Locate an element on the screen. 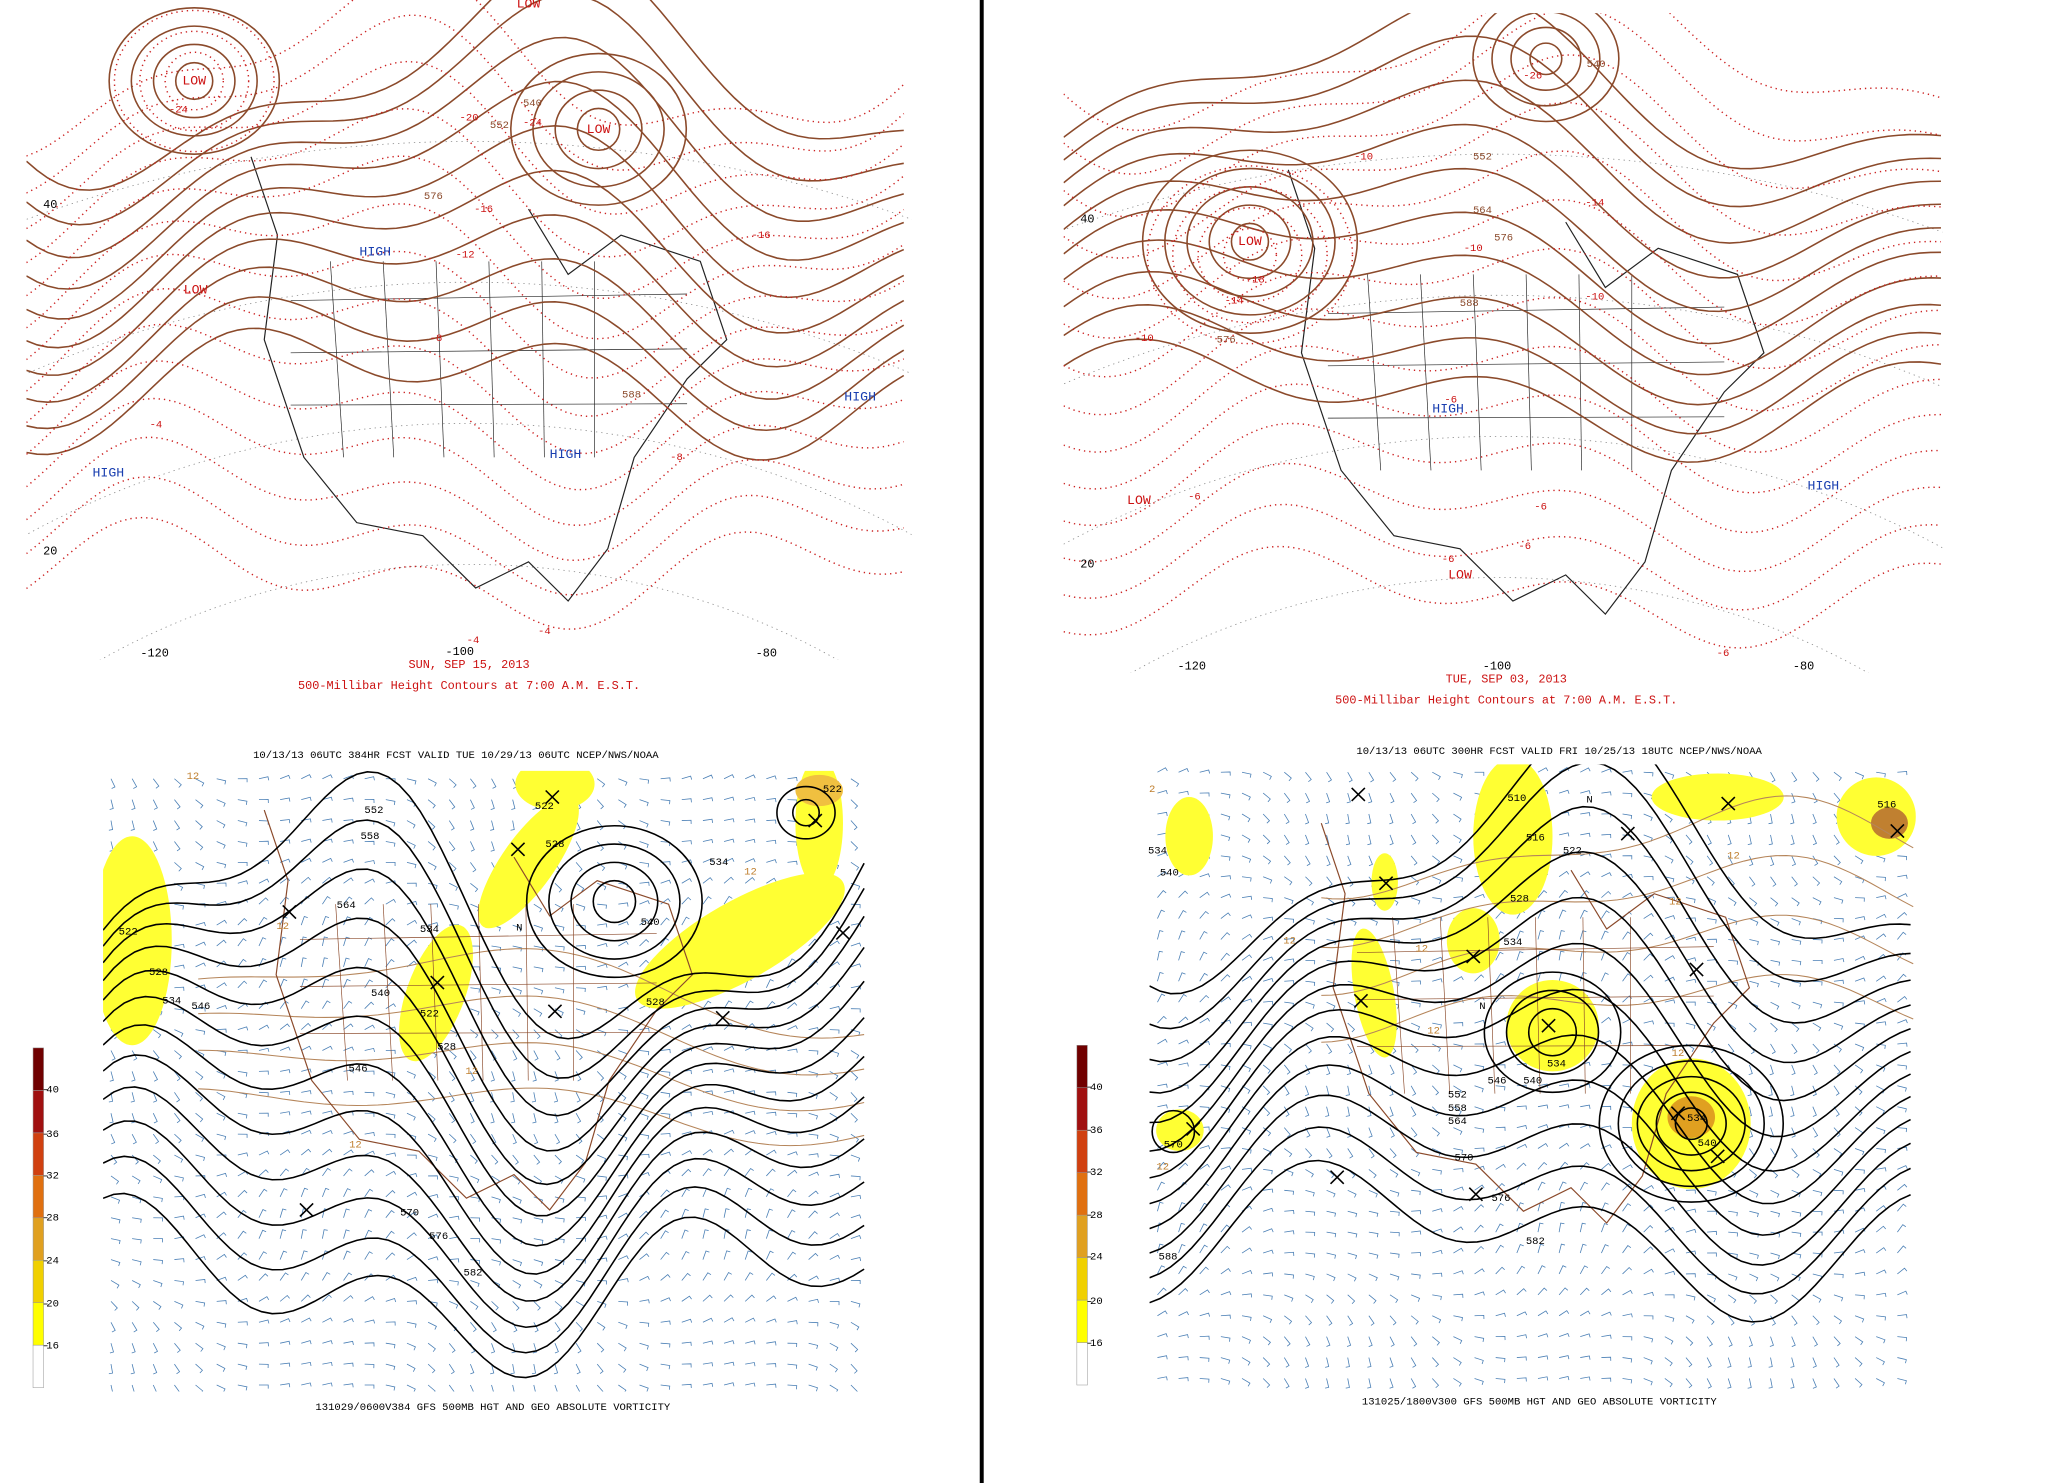 The image size is (2048, 1483). contour-label: 528 is located at coordinates (1519, 900).